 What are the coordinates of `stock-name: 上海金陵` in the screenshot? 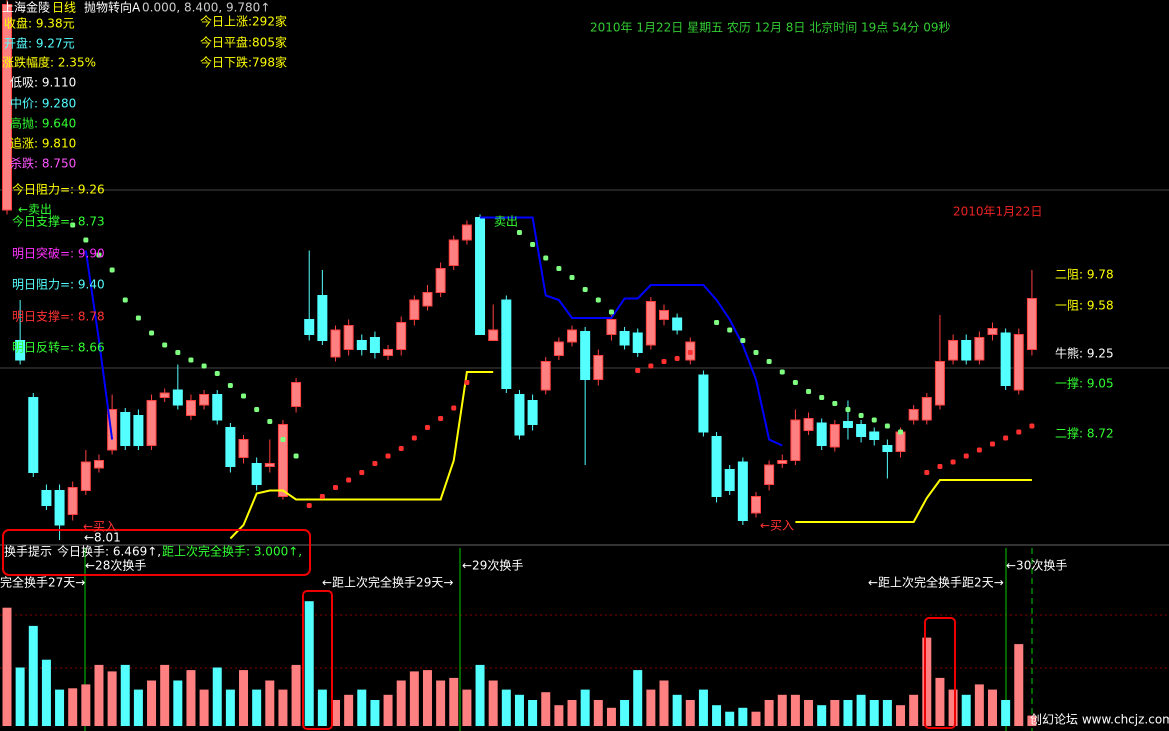 It's located at (26, 7).